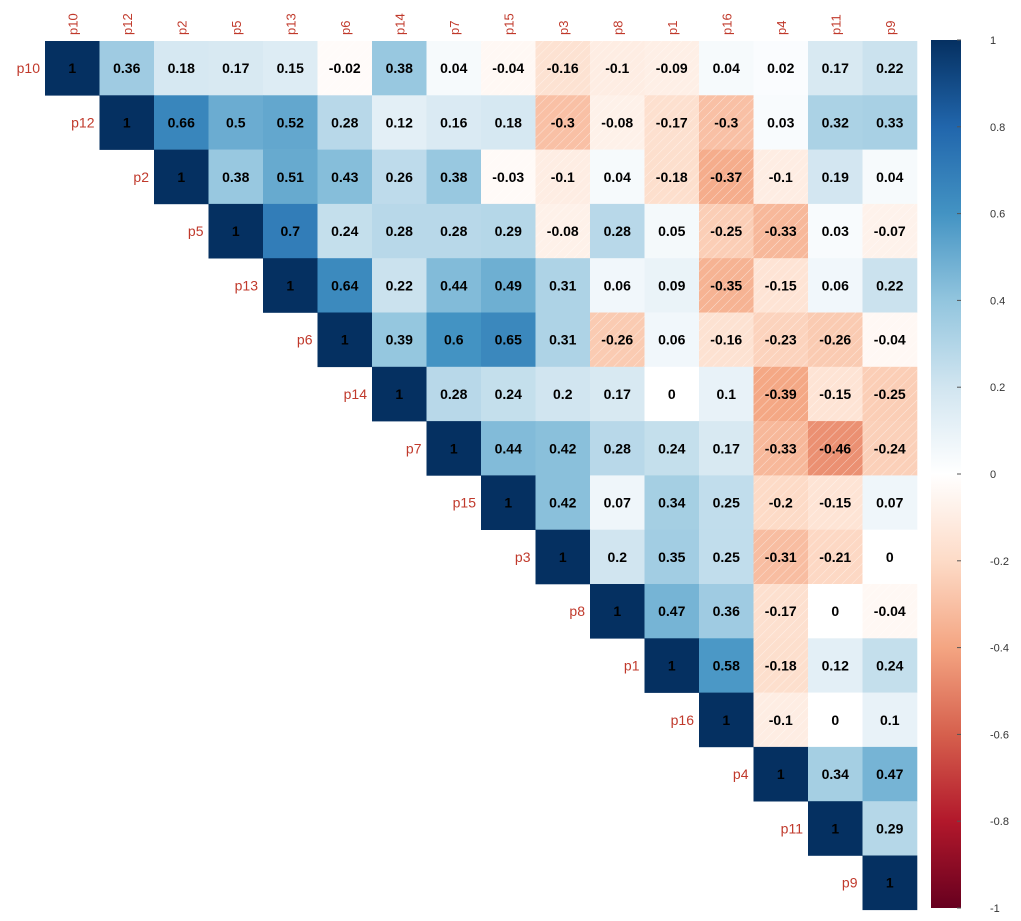  Describe the element at coordinates (344, 177) in the screenshot. I see `cell-value-label: 0.43` at that location.